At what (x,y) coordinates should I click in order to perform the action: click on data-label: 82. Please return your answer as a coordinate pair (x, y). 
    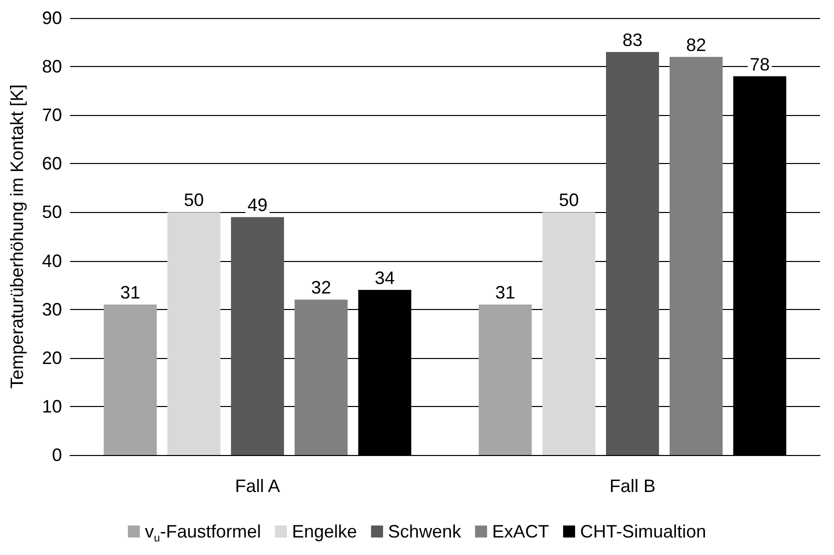
    Looking at the image, I should click on (696, 44).